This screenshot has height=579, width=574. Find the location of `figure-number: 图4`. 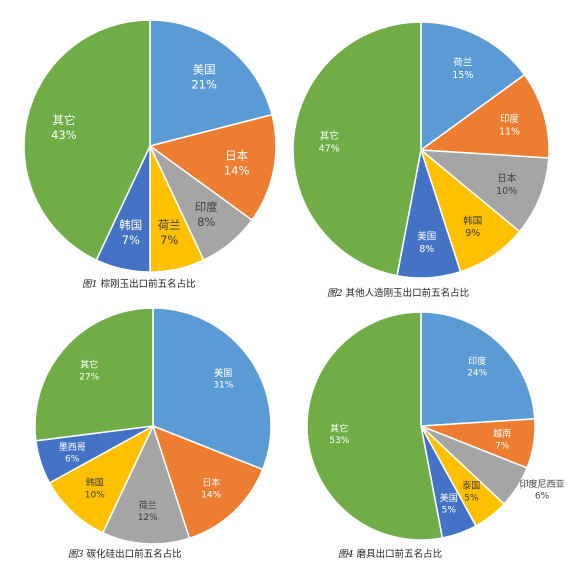

figure-number: 图4 is located at coordinates (346, 554).